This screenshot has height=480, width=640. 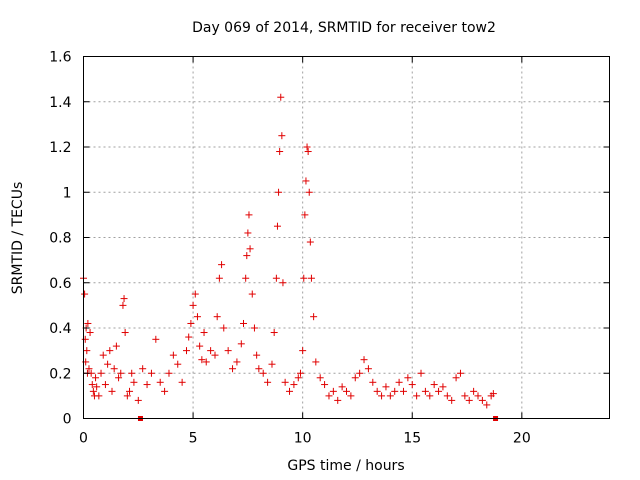 I want to click on y-tick-label: 0.8, so click(x=60, y=239).